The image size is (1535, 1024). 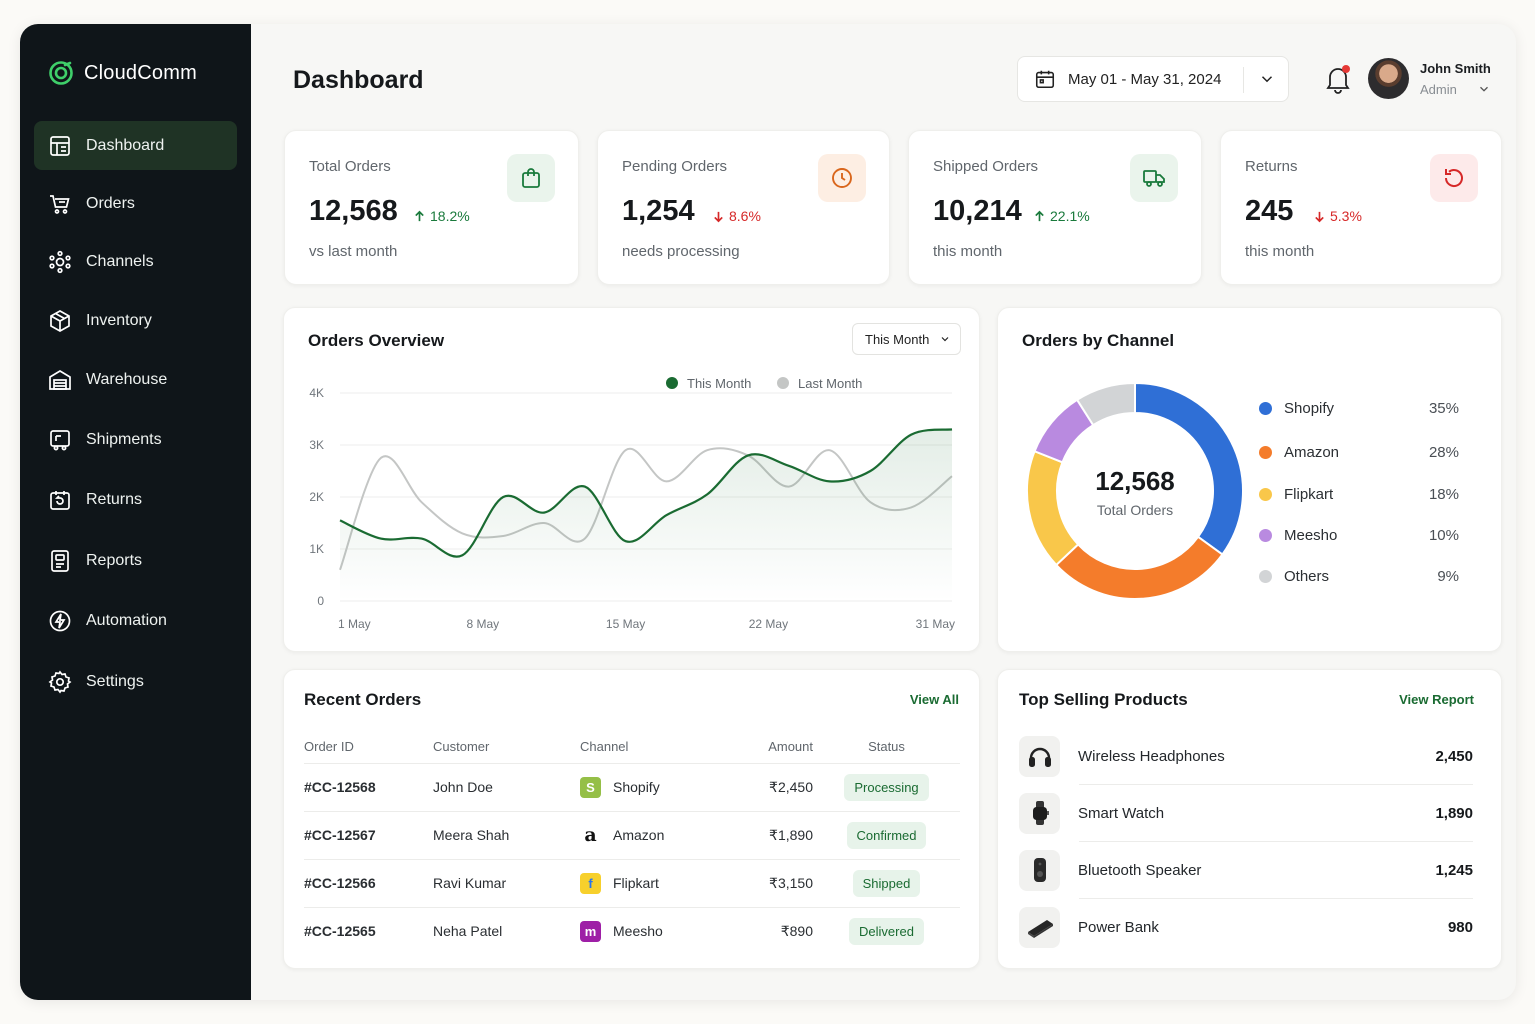 I want to click on stat-card-returns: Returns 245 5.3% this month, so click(x=1361, y=207).